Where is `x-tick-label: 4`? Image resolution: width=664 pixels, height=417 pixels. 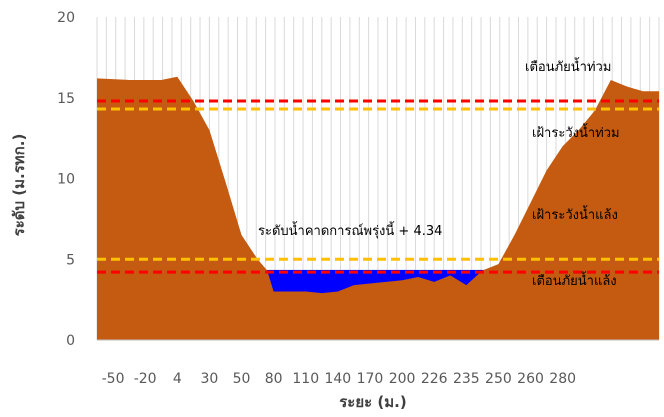
x-tick-label: 4 is located at coordinates (177, 379).